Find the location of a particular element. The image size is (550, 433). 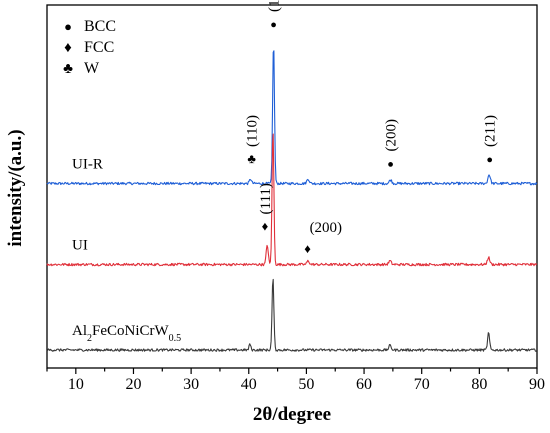

x-tick-label: 70 is located at coordinates (422, 384).